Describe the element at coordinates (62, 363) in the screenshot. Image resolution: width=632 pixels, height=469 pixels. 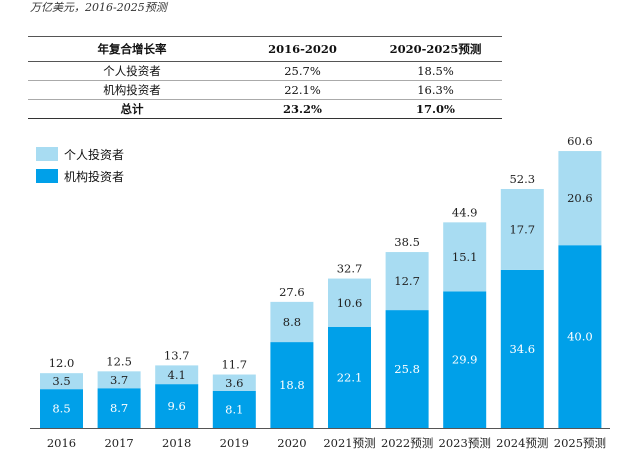
I see `data-label-total: 12.0` at that location.